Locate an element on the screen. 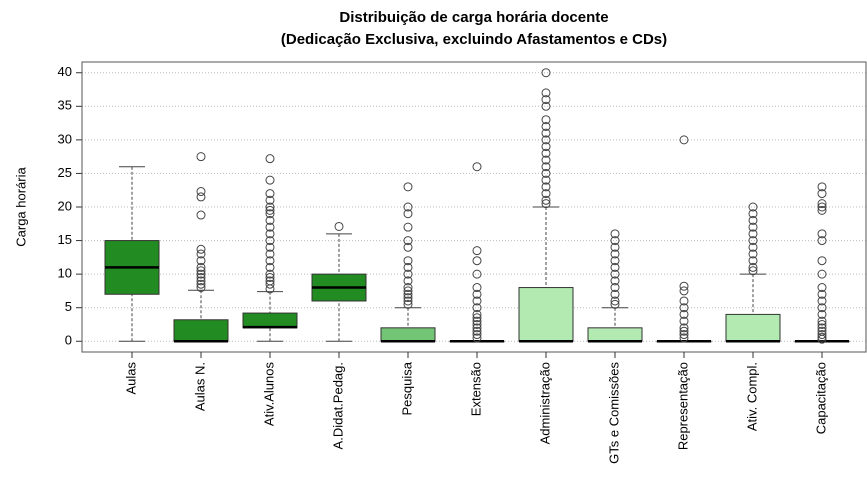 The width and height of the screenshot is (867, 481). x-tick-label: Capacitação is located at coordinates (820, 398).